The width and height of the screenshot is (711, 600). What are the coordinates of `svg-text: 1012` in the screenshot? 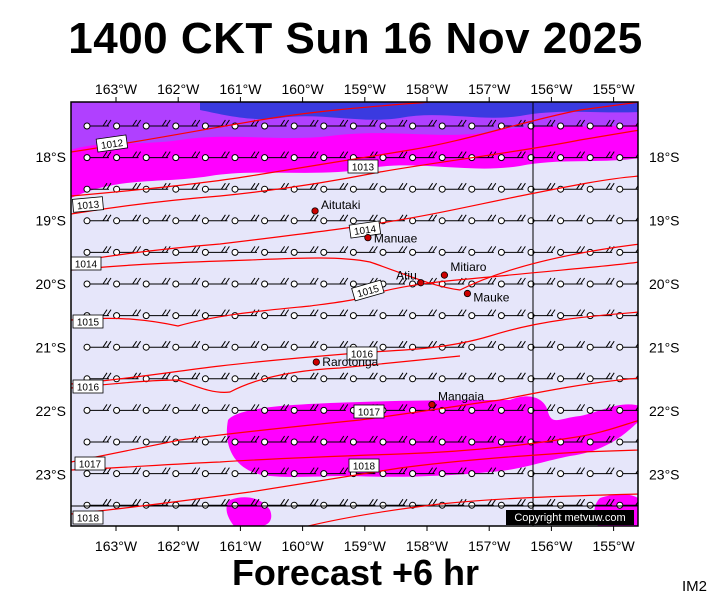 It's located at (112, 145).